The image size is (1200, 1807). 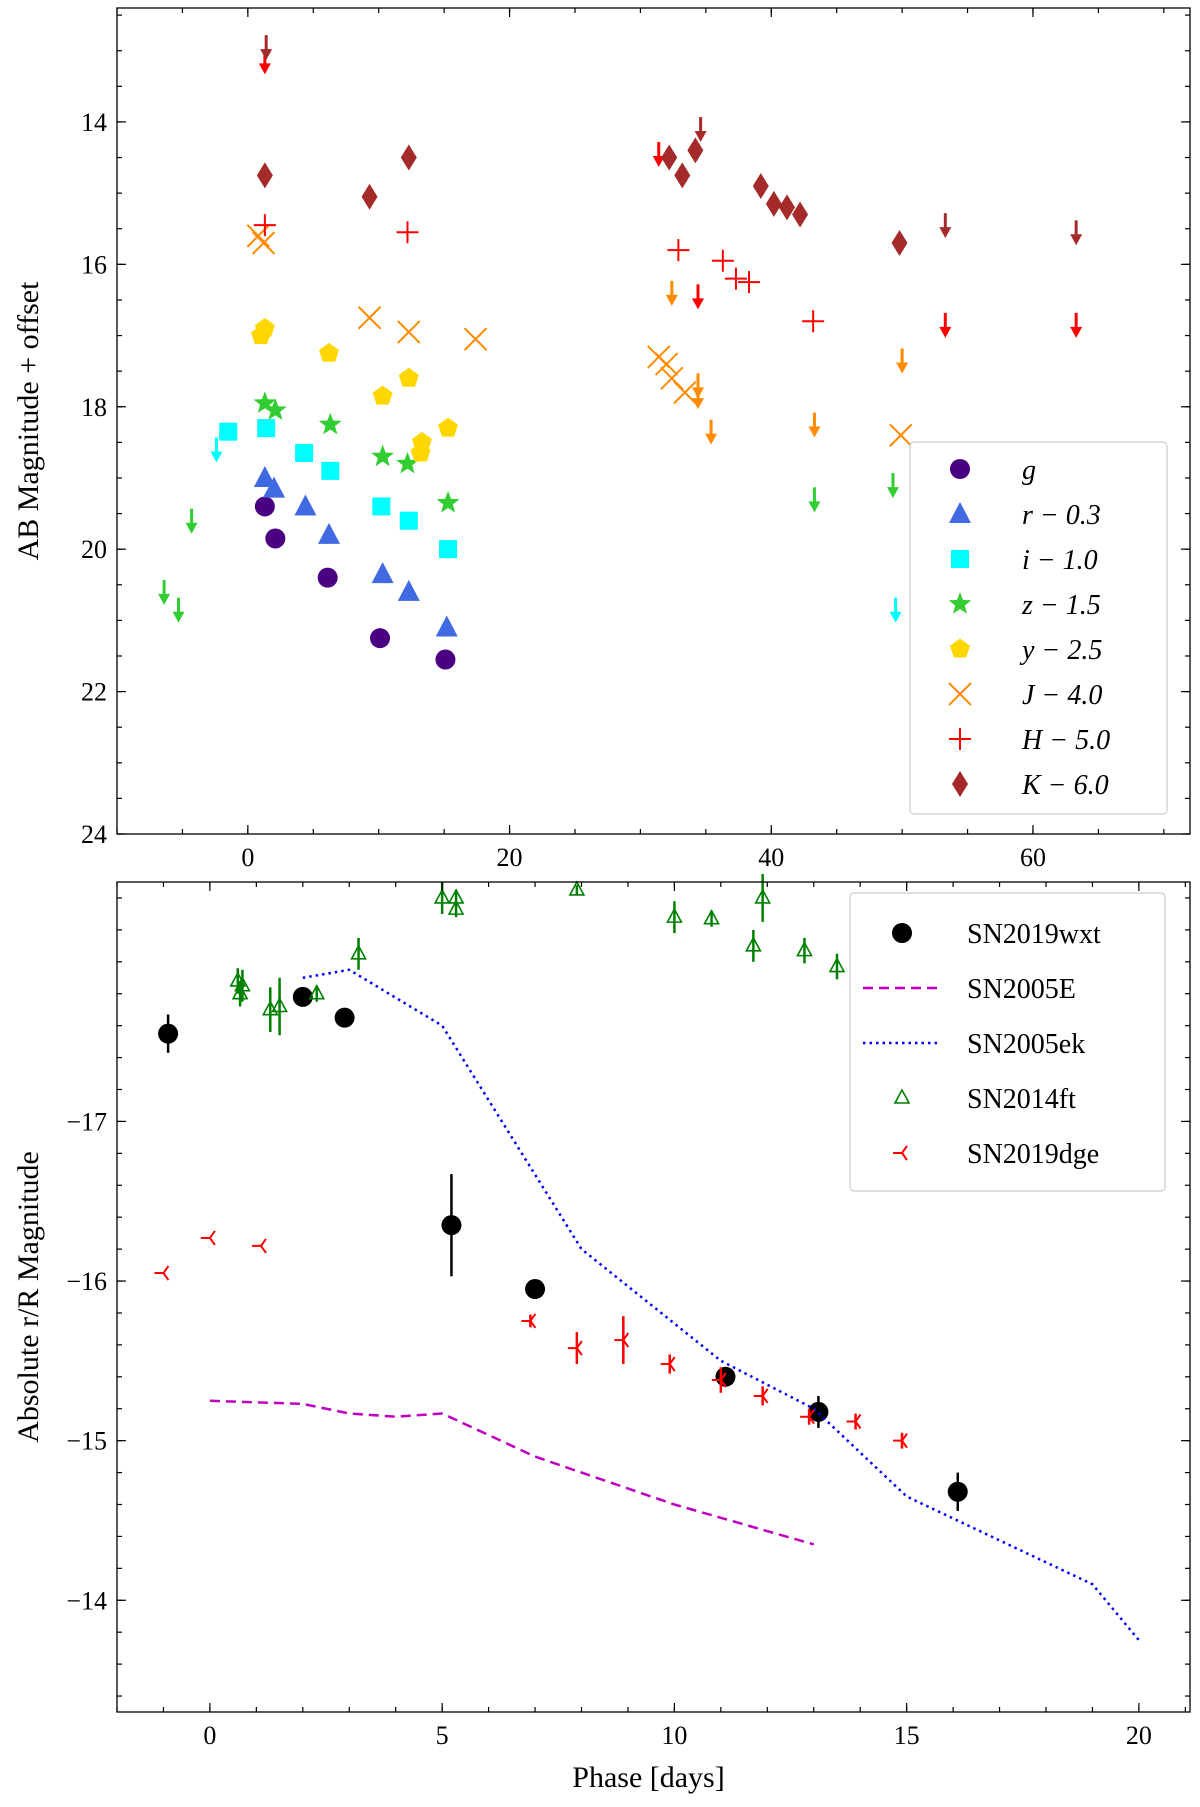 I want to click on legend-label: J − 4.0, so click(x=1062, y=695).